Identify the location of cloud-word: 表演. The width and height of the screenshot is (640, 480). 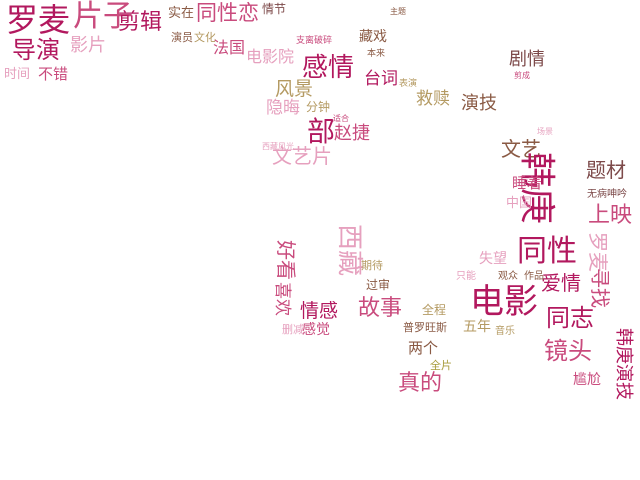
(408, 84).